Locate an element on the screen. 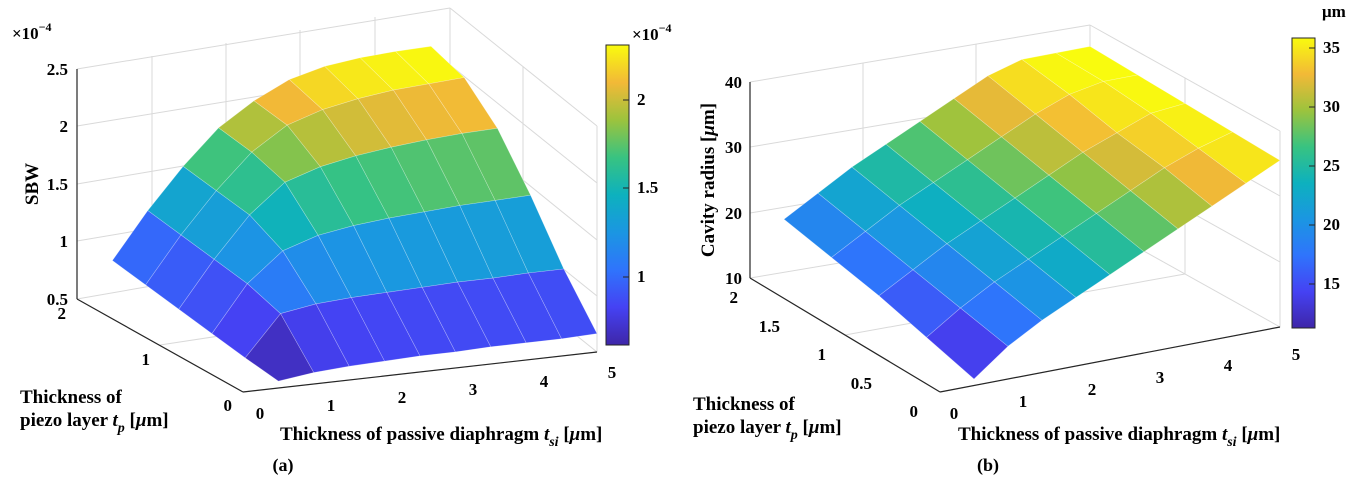  panel-a-z-multiplier: ×10⁻⁴ is located at coordinates (32, 31).